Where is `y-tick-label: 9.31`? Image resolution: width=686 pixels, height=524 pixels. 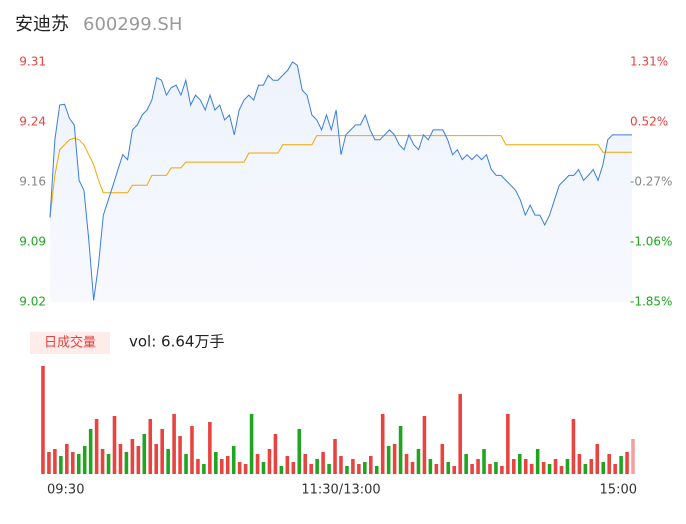 y-tick-label: 9.31 is located at coordinates (32, 62).